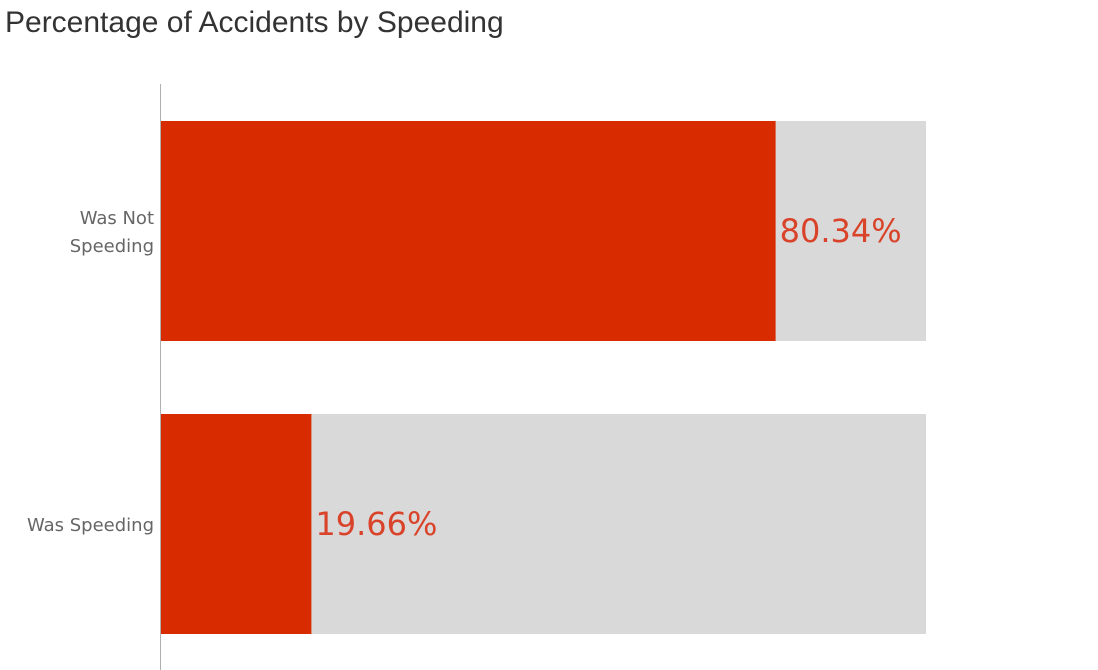 This screenshot has height=670, width=1098. I want to click on category-label-line: Speeding, so click(112, 246).